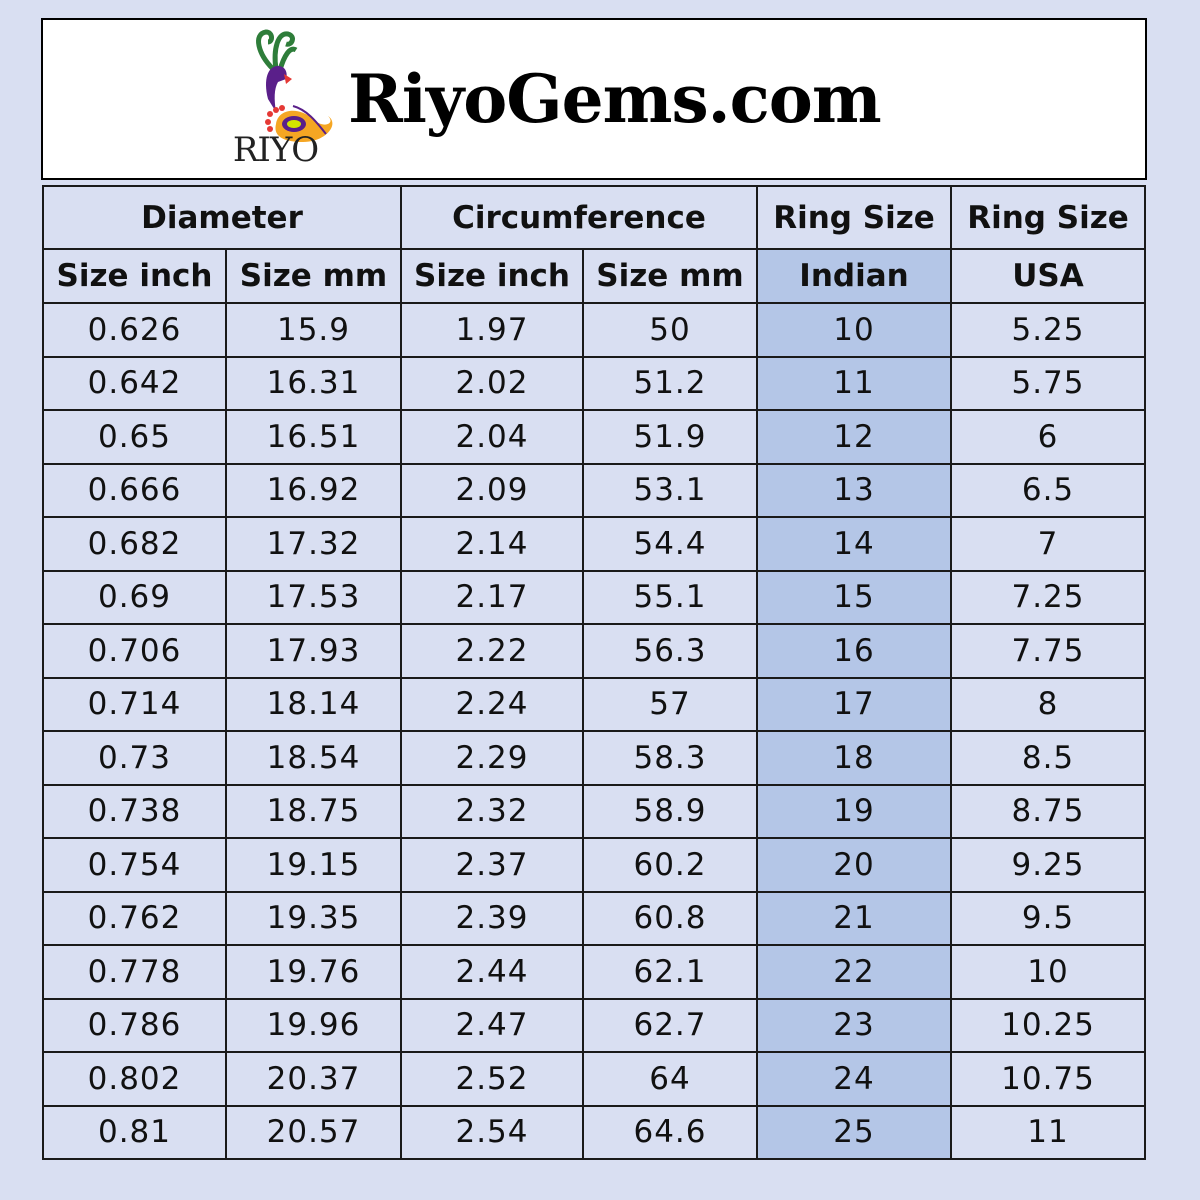 The height and width of the screenshot is (1200, 1200). What do you see at coordinates (670, 490) in the screenshot?
I see `cell-circumference-mm: 53.1` at bounding box center [670, 490].